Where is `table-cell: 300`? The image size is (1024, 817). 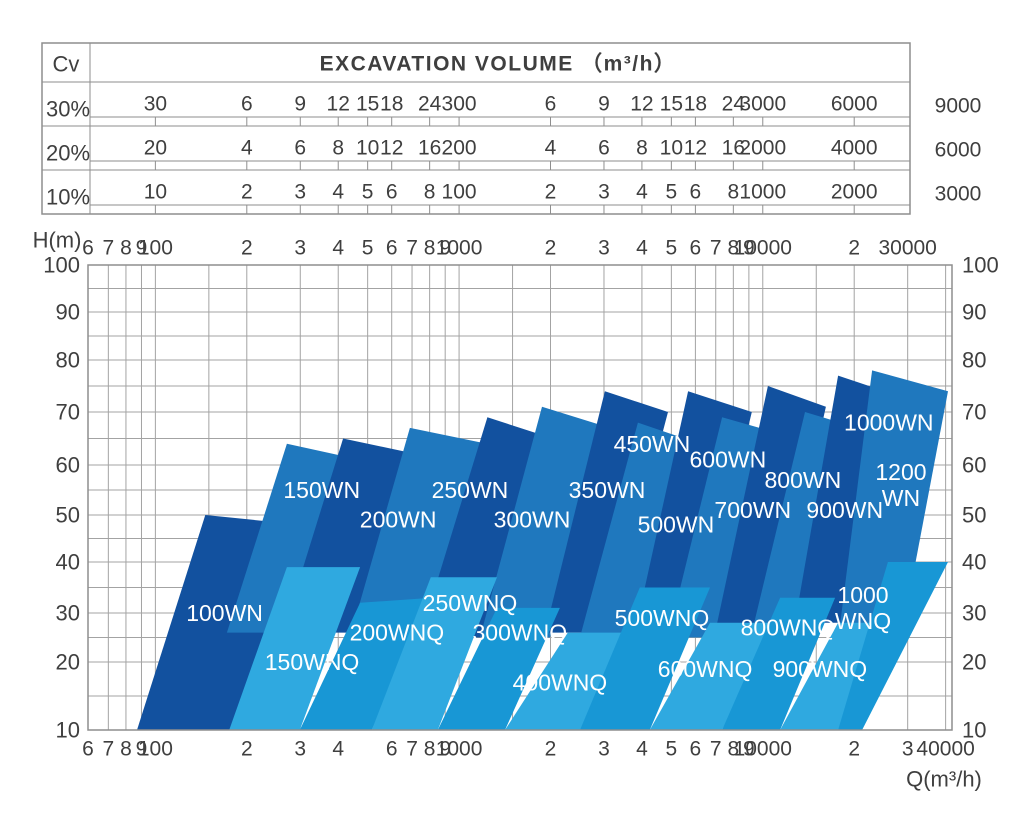
table-cell: 300 is located at coordinates (459, 104).